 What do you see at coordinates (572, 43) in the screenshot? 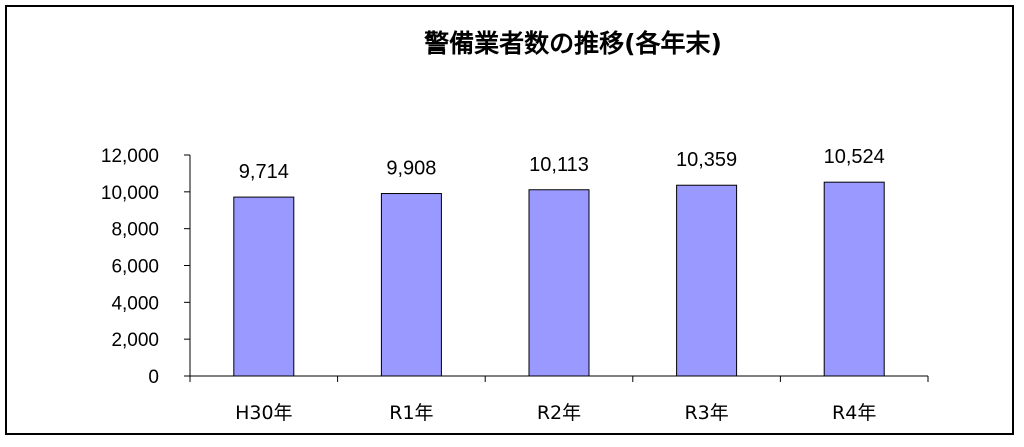
I see `chart-title: 警備業者数の推移(各年末)` at bounding box center [572, 43].